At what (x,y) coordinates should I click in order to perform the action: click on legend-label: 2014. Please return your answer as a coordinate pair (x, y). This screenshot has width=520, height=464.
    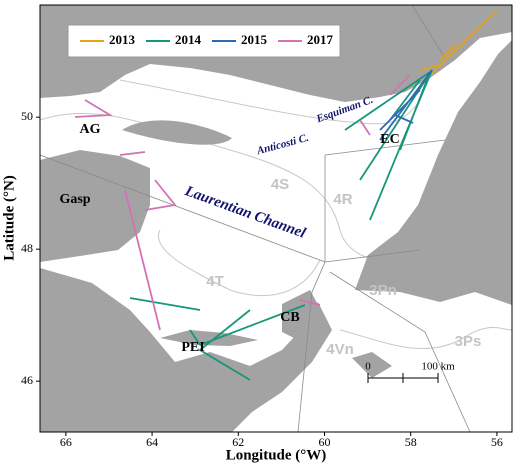
    Looking at the image, I should click on (188, 39).